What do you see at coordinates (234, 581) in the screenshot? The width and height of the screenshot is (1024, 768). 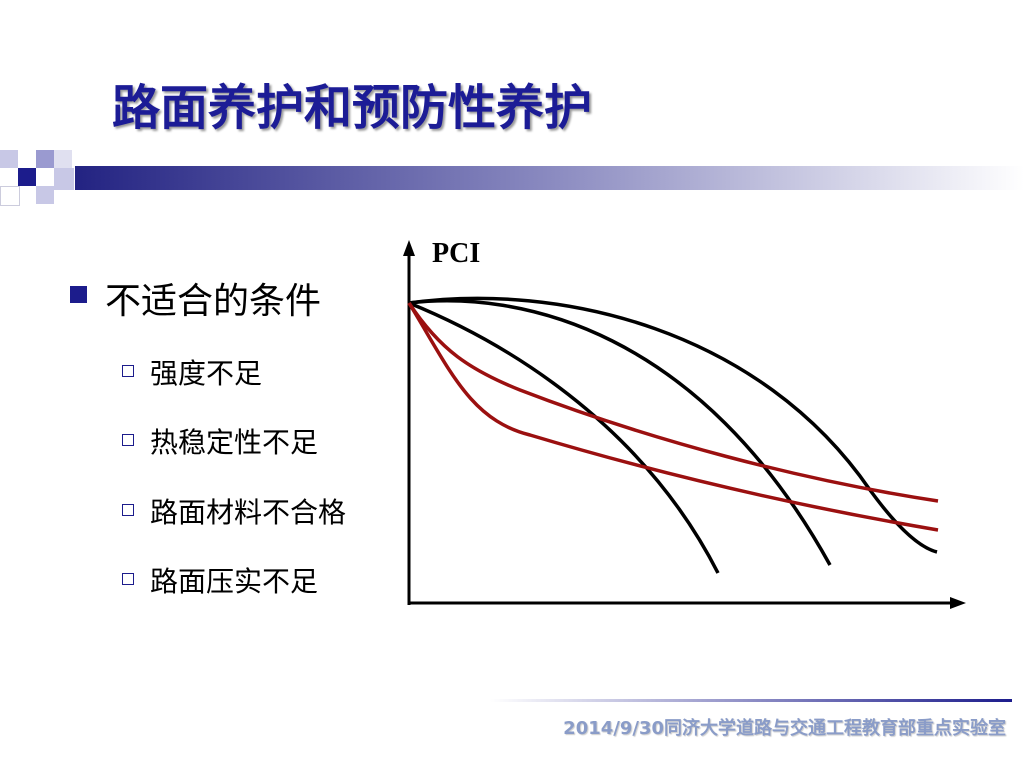 I see `sub-bullet-text: 路面压实不足` at bounding box center [234, 581].